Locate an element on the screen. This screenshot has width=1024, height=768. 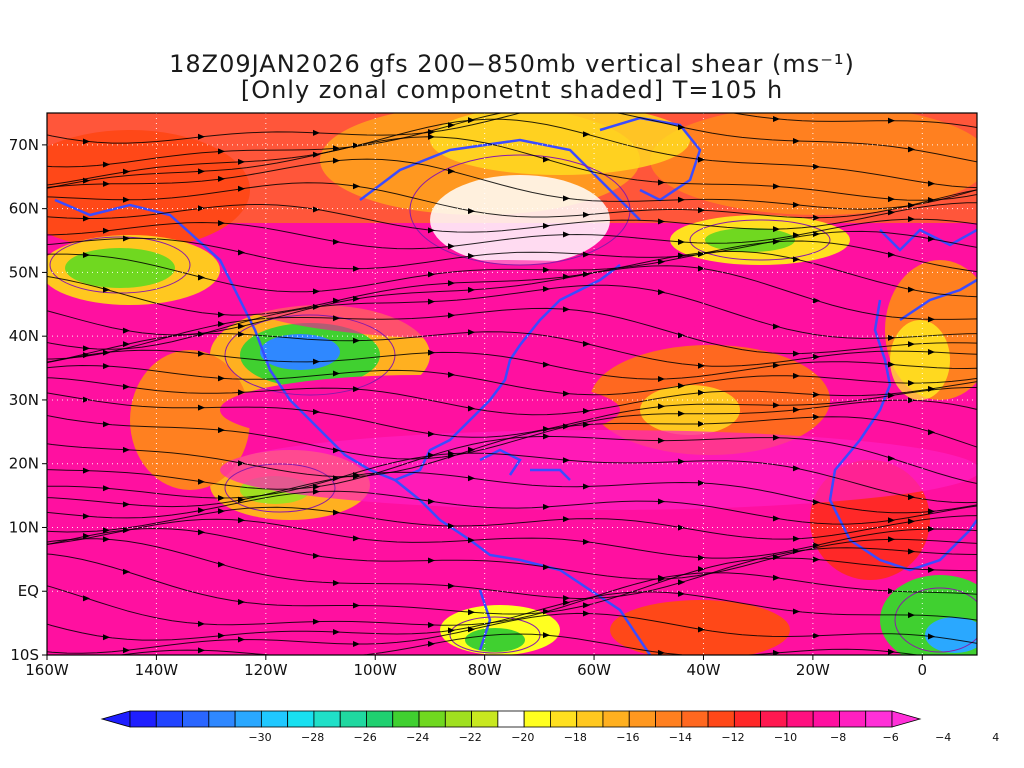
colorbar-min-arrow is located at coordinates (115, 719).